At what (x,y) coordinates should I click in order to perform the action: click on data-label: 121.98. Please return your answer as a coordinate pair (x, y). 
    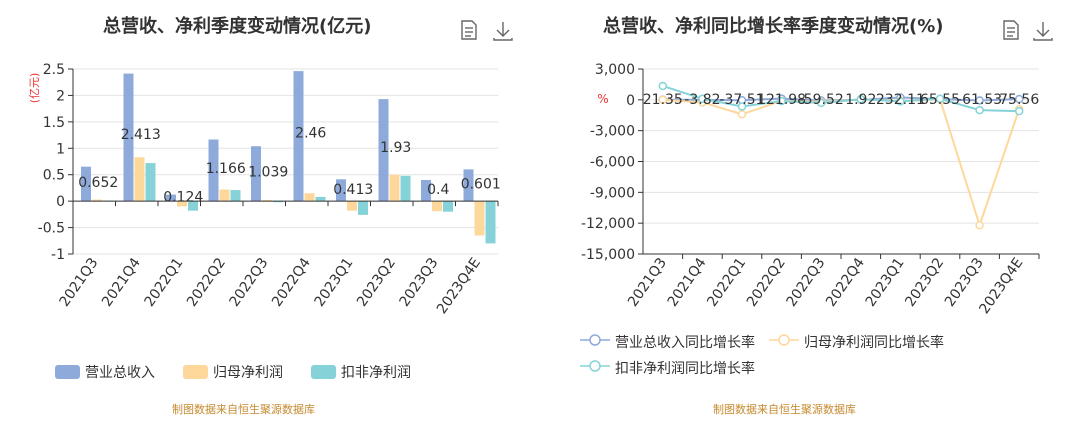
    Looking at the image, I should click on (781, 100).